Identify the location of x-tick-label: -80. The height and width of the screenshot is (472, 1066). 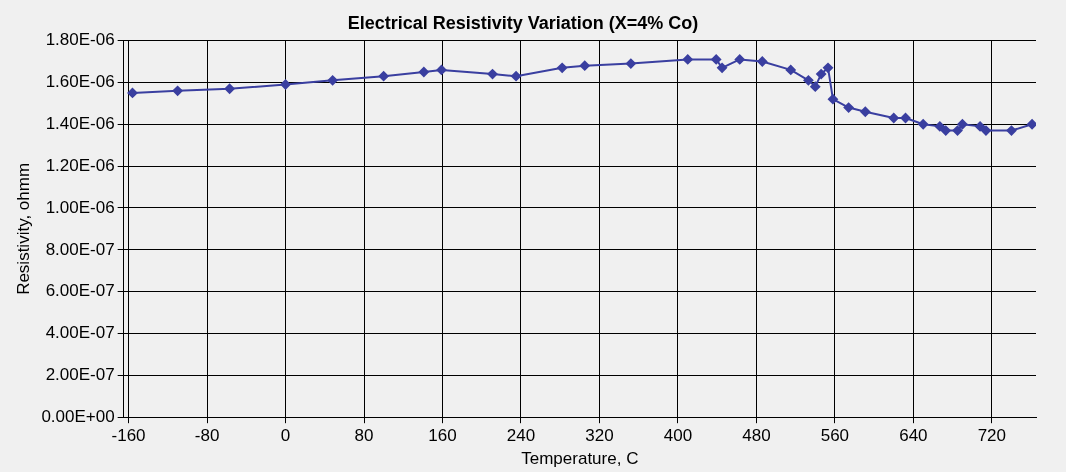
(207, 436).